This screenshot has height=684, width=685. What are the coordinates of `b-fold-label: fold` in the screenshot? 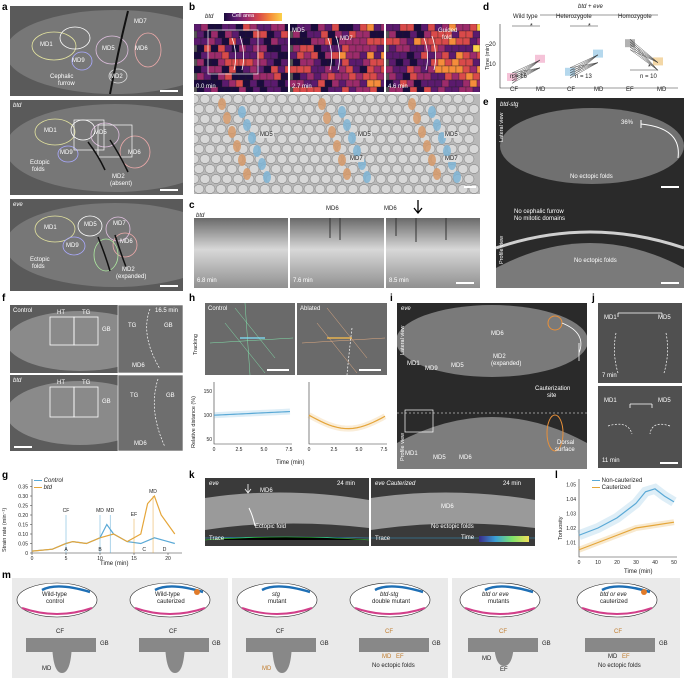 It's located at (447, 38).